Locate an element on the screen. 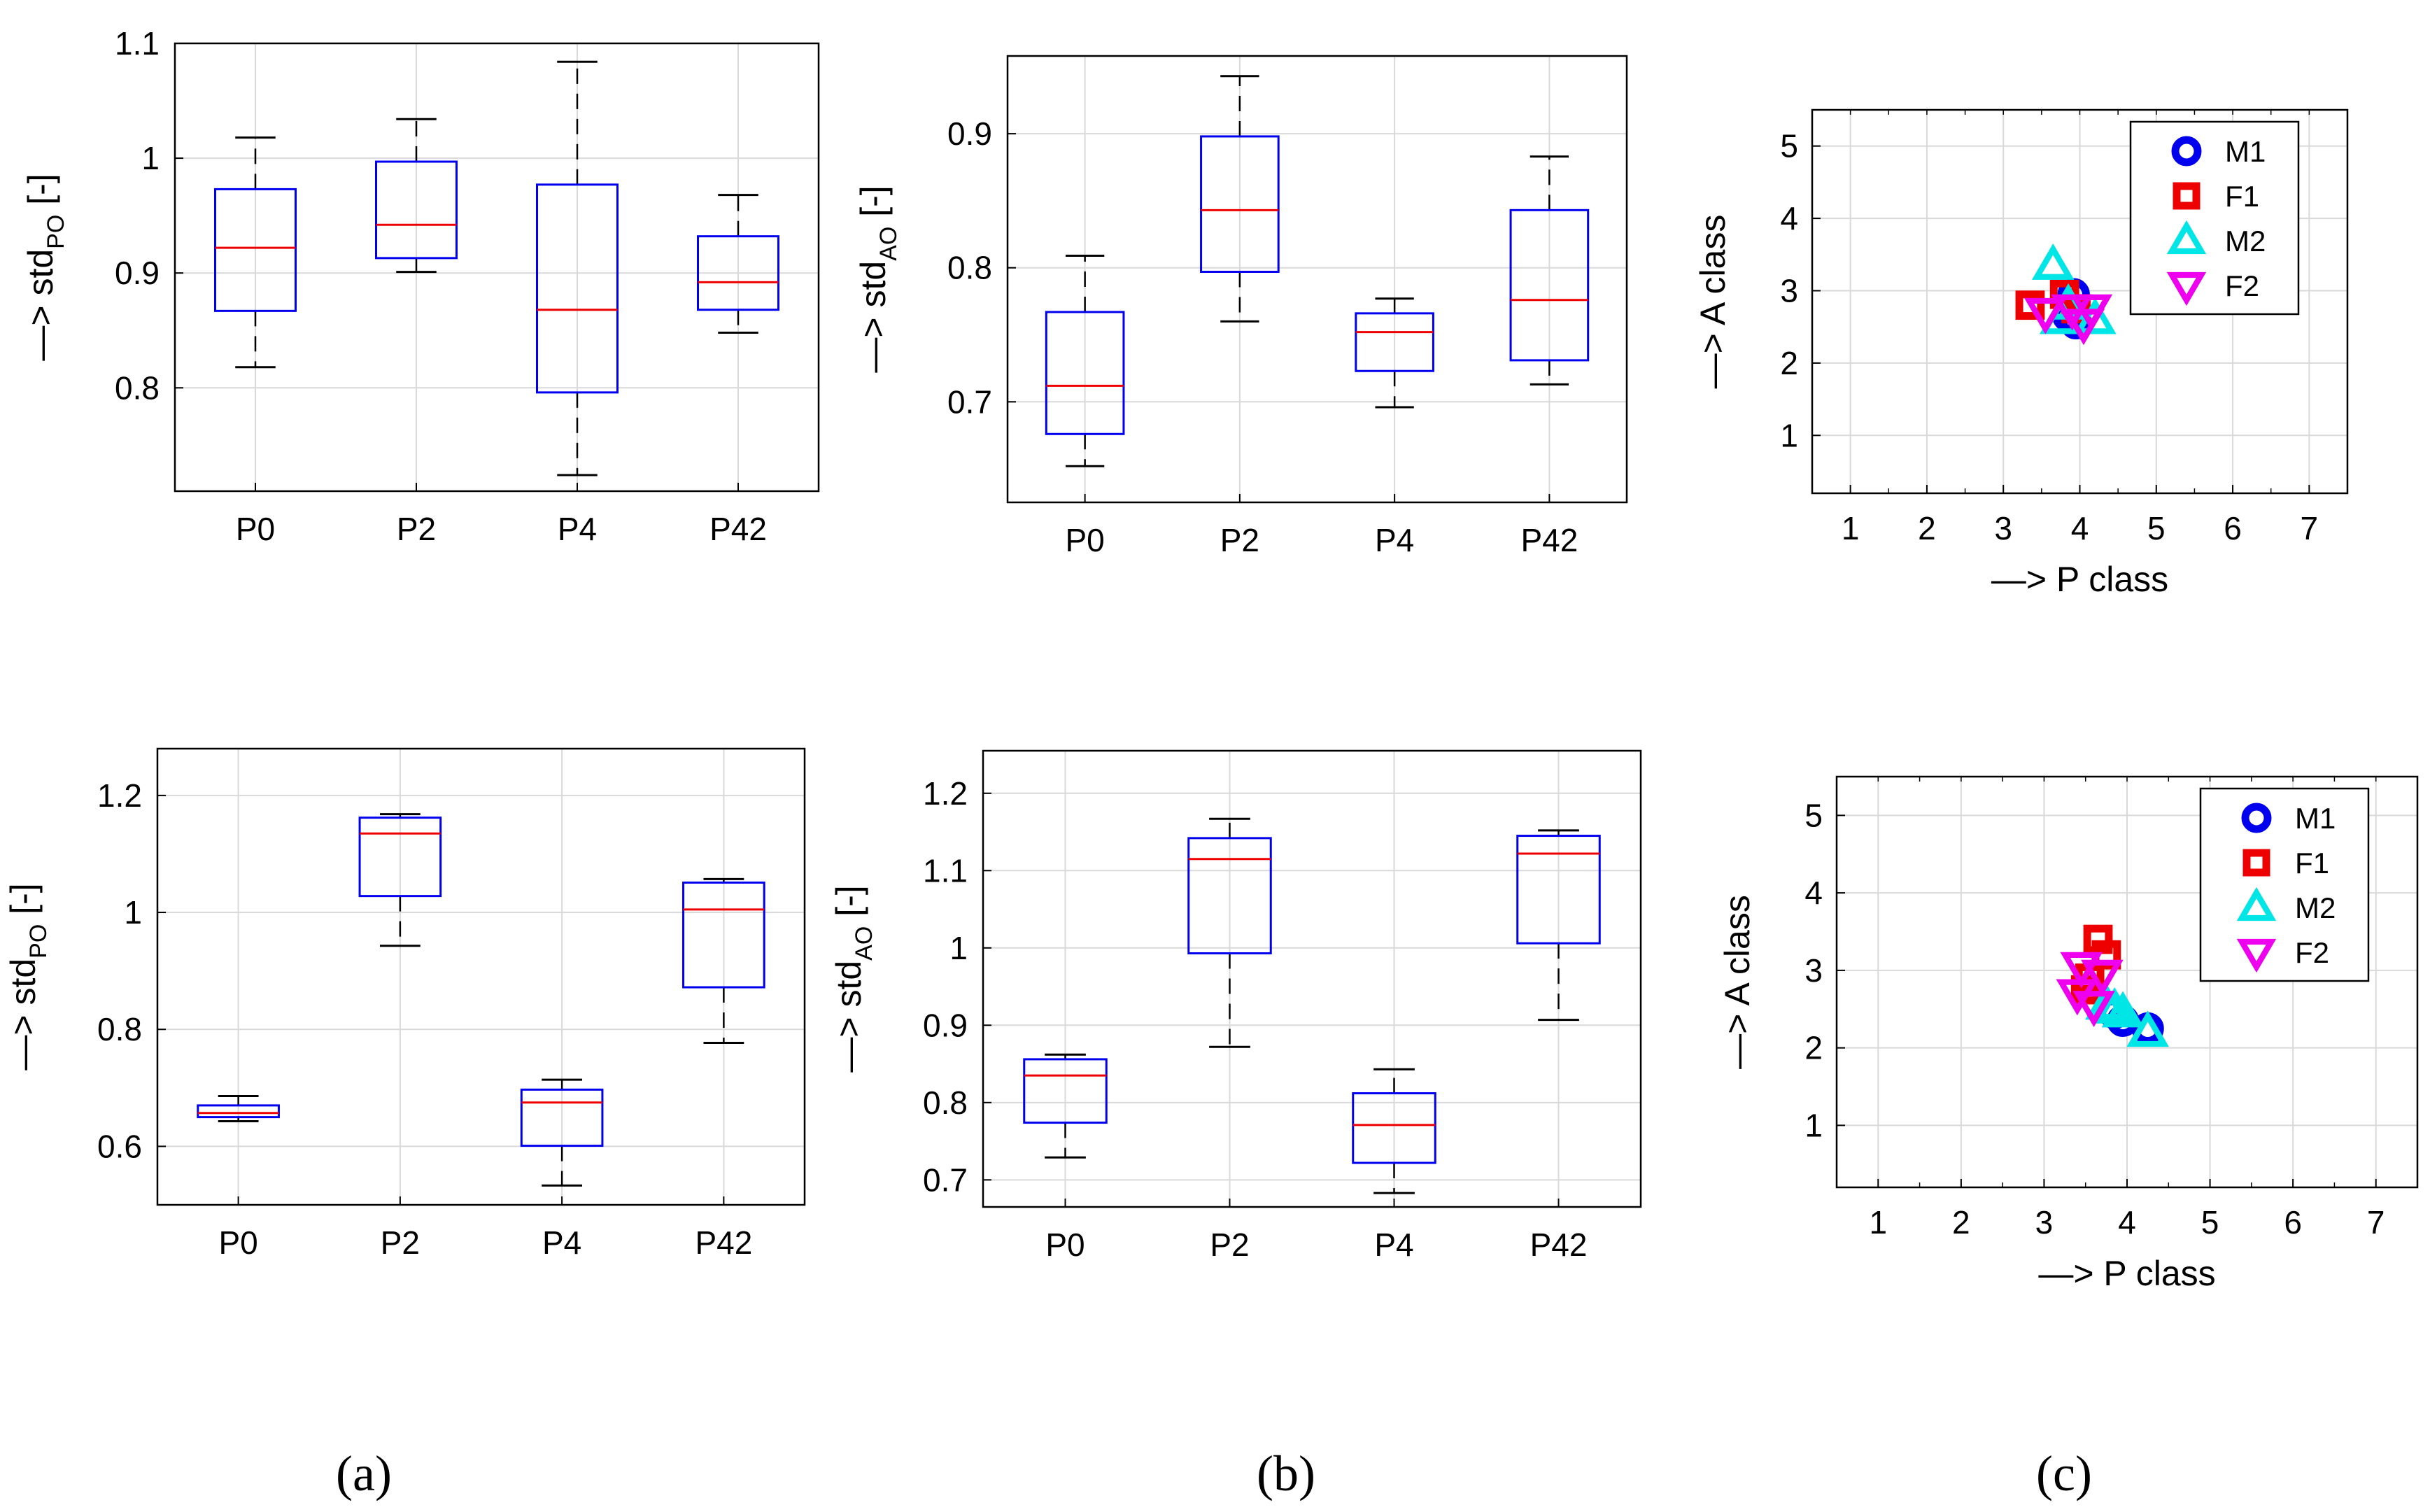 This screenshot has width=2430, height=1512. legend-marker-M1 is located at coordinates (2186, 151).